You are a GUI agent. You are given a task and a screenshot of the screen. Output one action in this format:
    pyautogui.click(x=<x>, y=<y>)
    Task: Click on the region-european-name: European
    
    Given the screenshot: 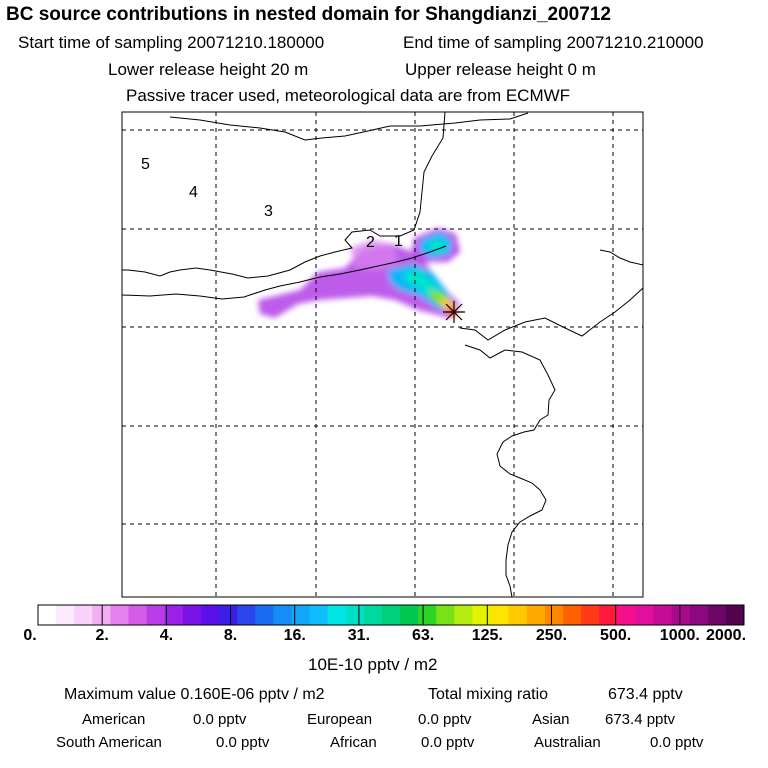 What is the action you would take?
    pyautogui.click(x=340, y=719)
    